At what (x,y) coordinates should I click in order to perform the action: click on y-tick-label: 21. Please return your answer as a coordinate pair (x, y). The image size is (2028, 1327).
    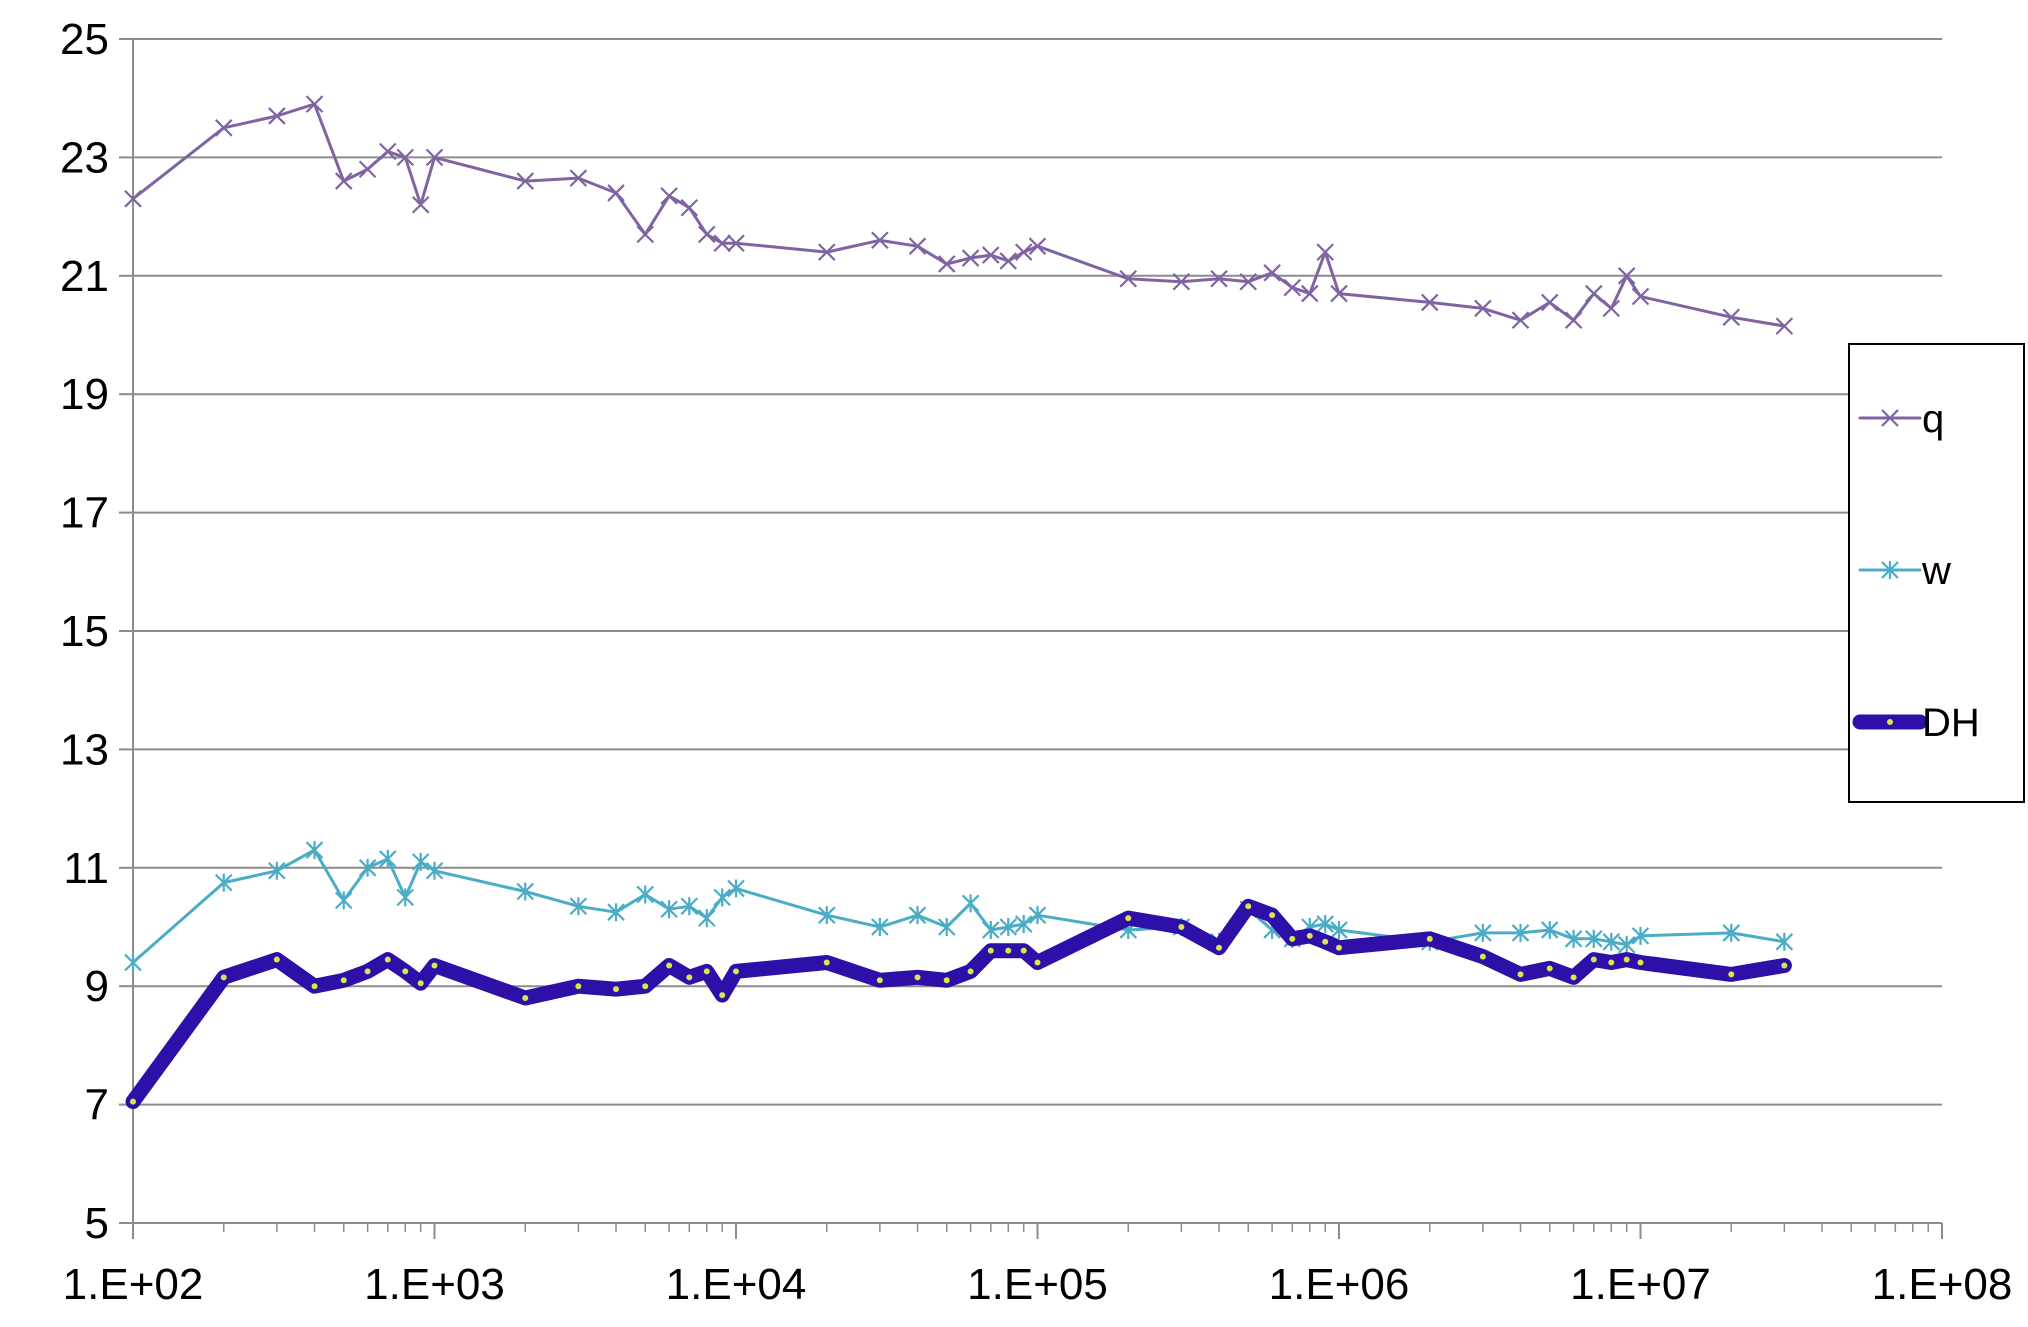
    Looking at the image, I should click on (84, 276).